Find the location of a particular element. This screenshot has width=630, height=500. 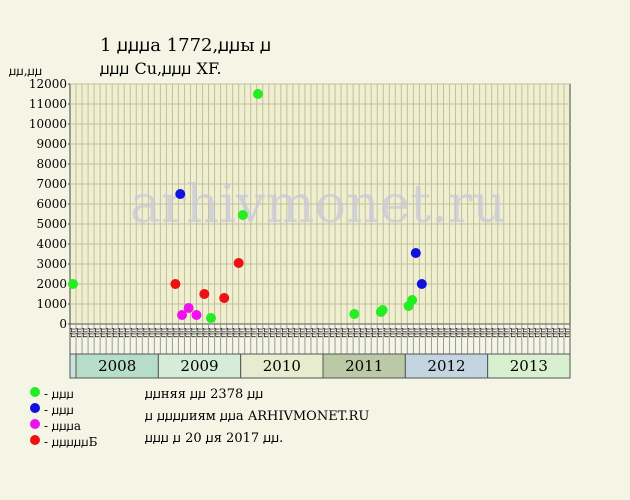

year-label: 2013 is located at coordinates (529, 366).